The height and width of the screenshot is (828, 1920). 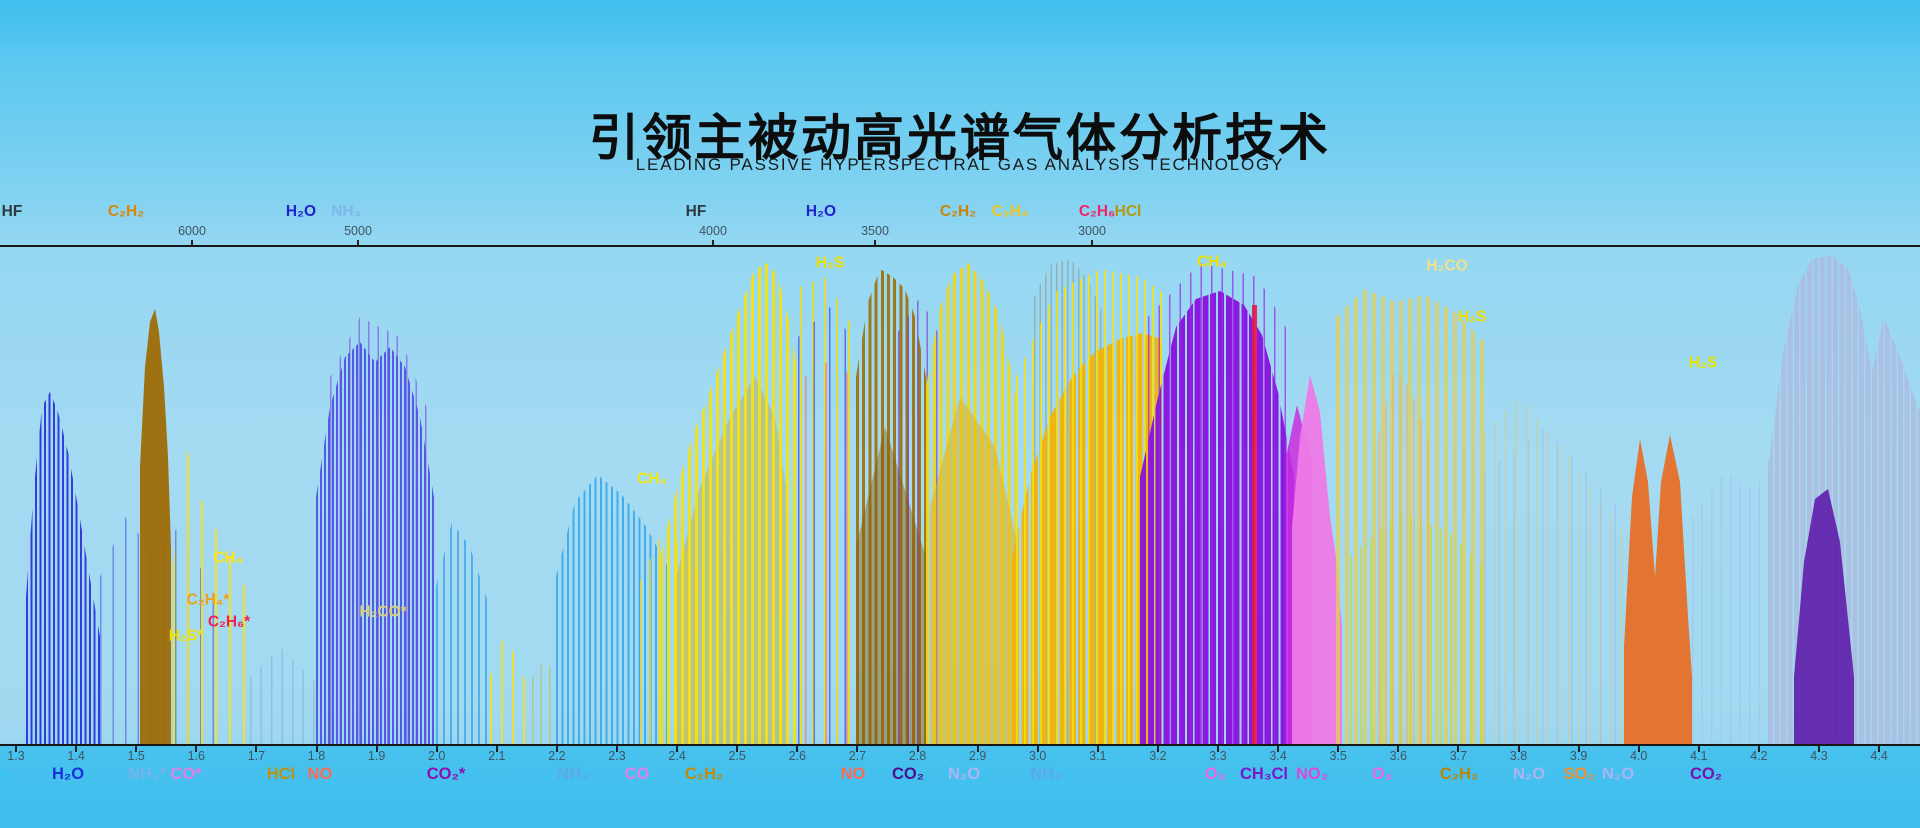 What do you see at coordinates (147, 774) in the screenshot?
I see `bottom-gas-label-NH₃*: NH₃*` at bounding box center [147, 774].